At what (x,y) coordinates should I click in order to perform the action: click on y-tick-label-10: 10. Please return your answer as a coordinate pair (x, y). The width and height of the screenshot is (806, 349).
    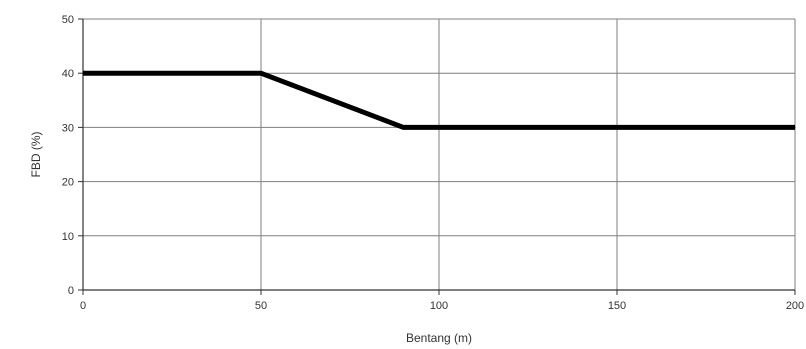
    Looking at the image, I should click on (68, 237).